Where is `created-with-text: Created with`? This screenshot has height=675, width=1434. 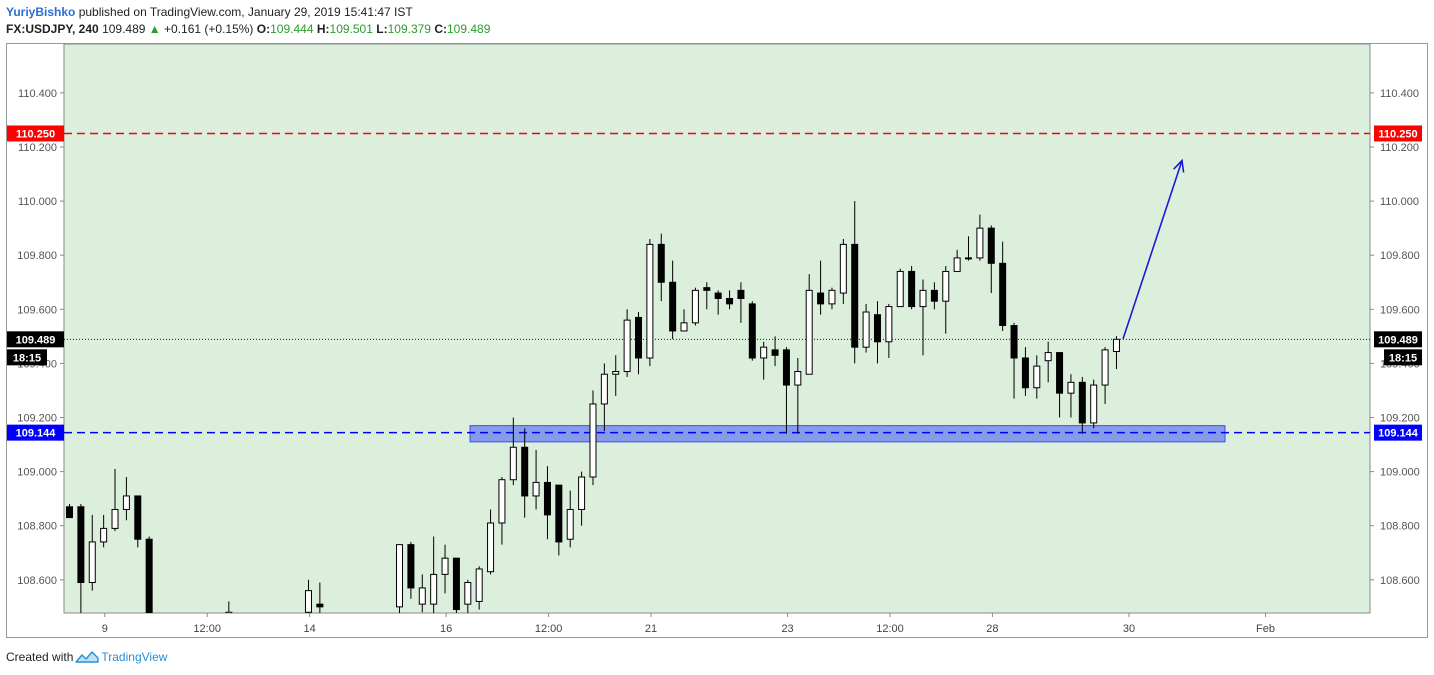 created-with-text: Created with is located at coordinates (40, 657).